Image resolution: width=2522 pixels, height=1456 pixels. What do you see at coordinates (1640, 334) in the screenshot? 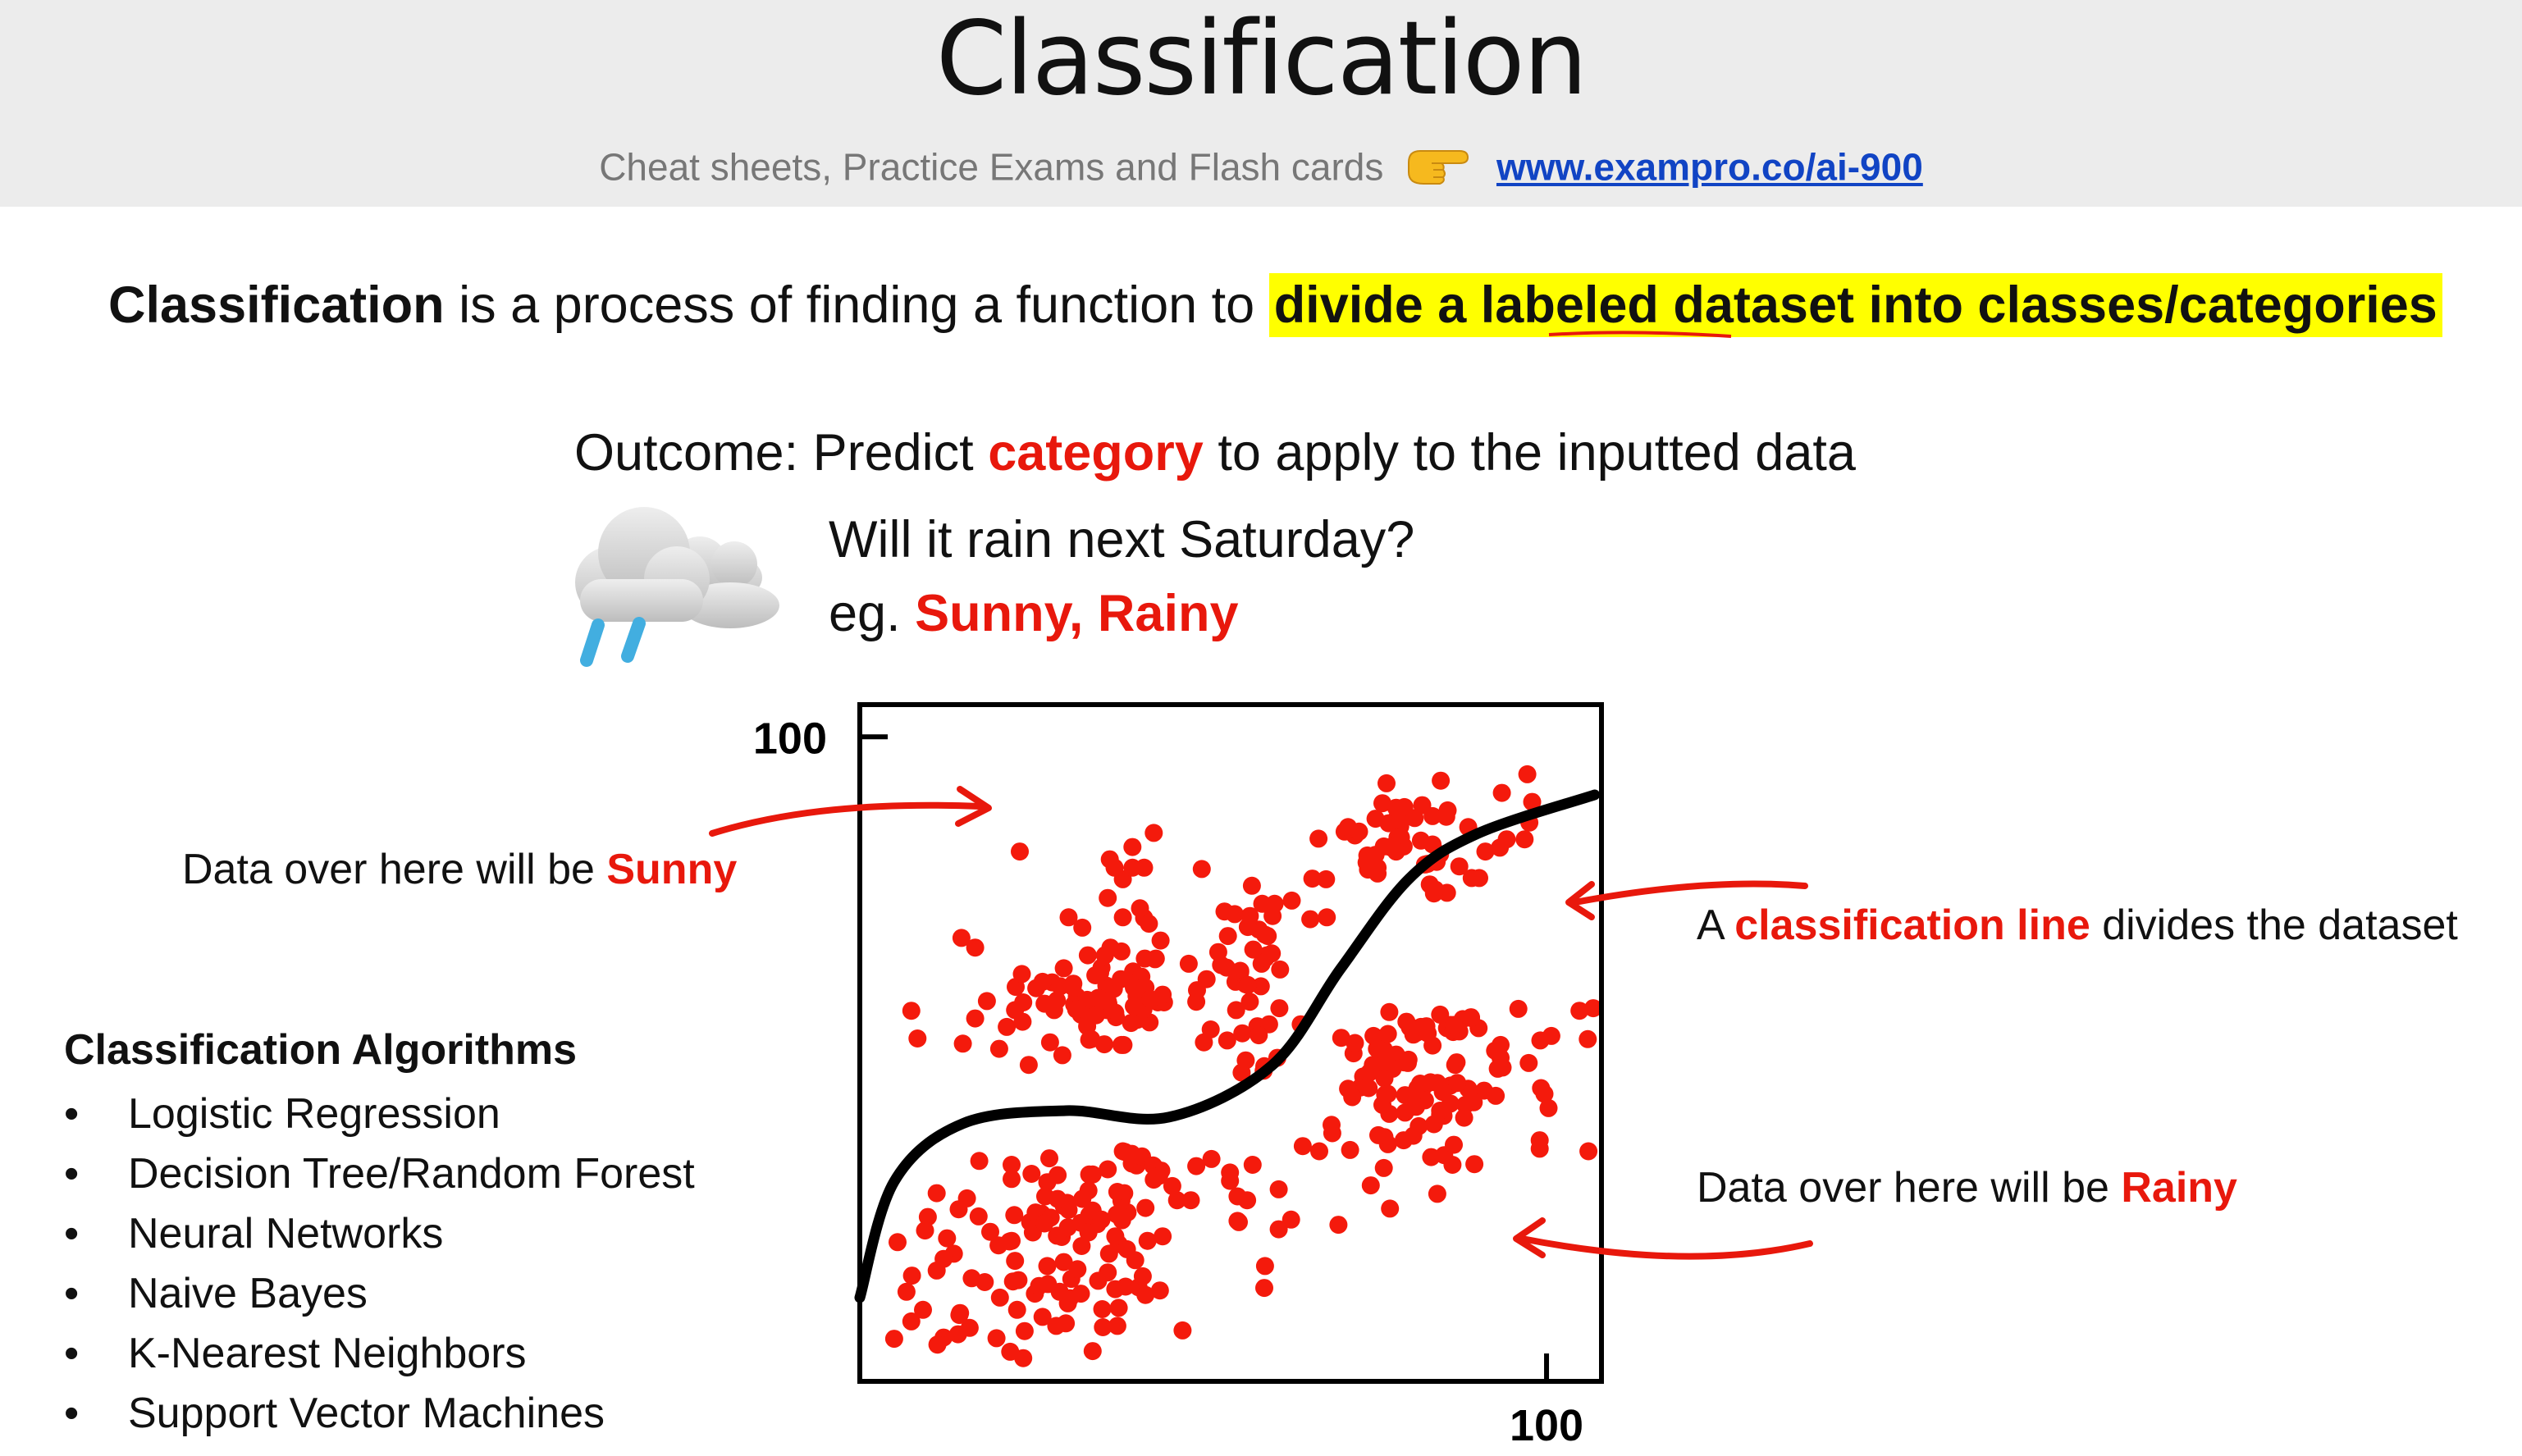
I see `underline-mark` at bounding box center [1640, 334].